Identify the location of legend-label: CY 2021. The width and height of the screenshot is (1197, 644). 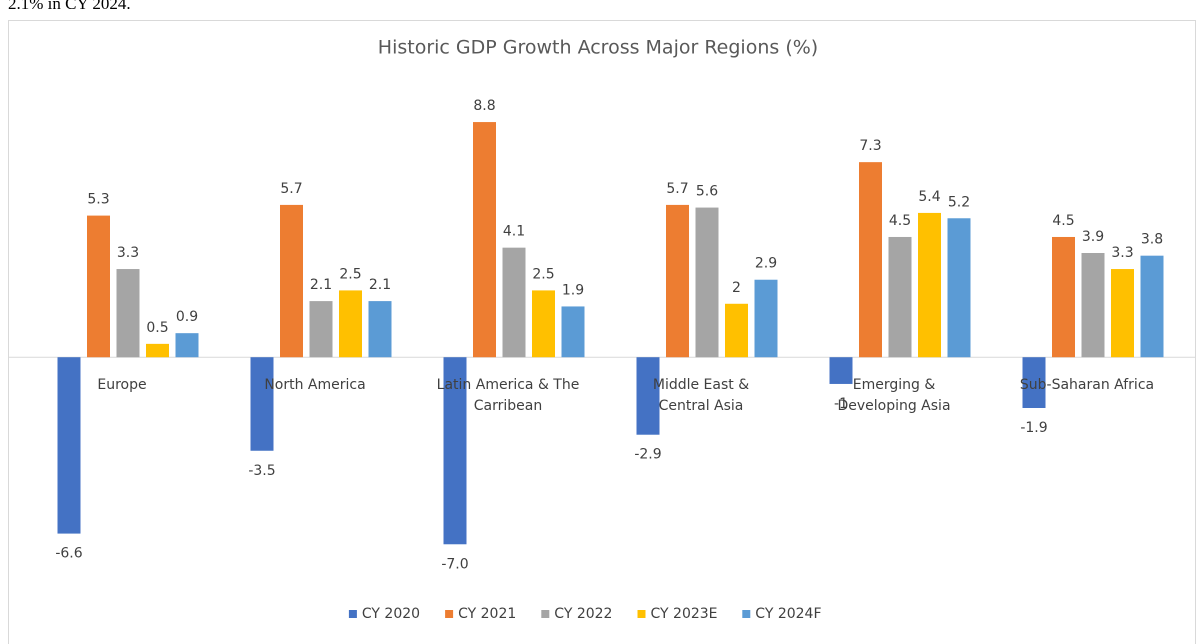
(487, 614).